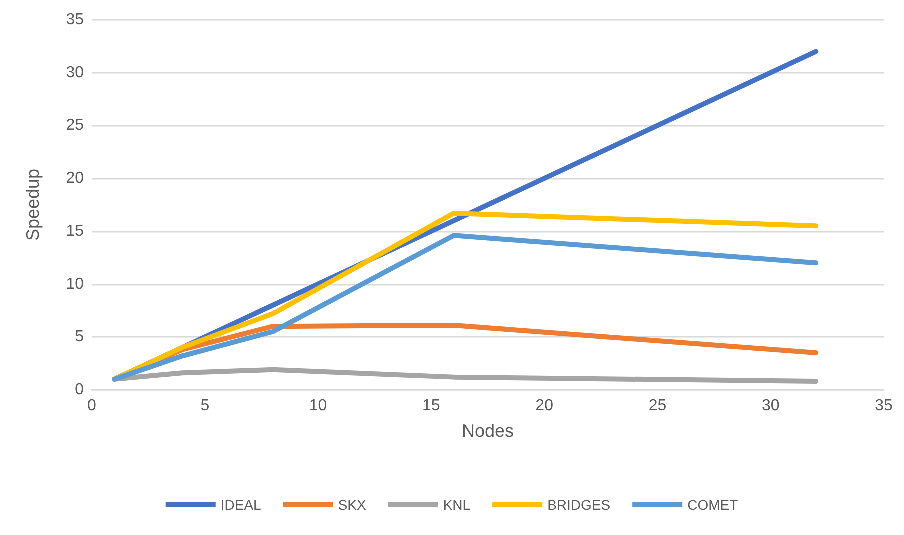  What do you see at coordinates (884, 406) in the screenshot?
I see `x-tick-label: 35` at bounding box center [884, 406].